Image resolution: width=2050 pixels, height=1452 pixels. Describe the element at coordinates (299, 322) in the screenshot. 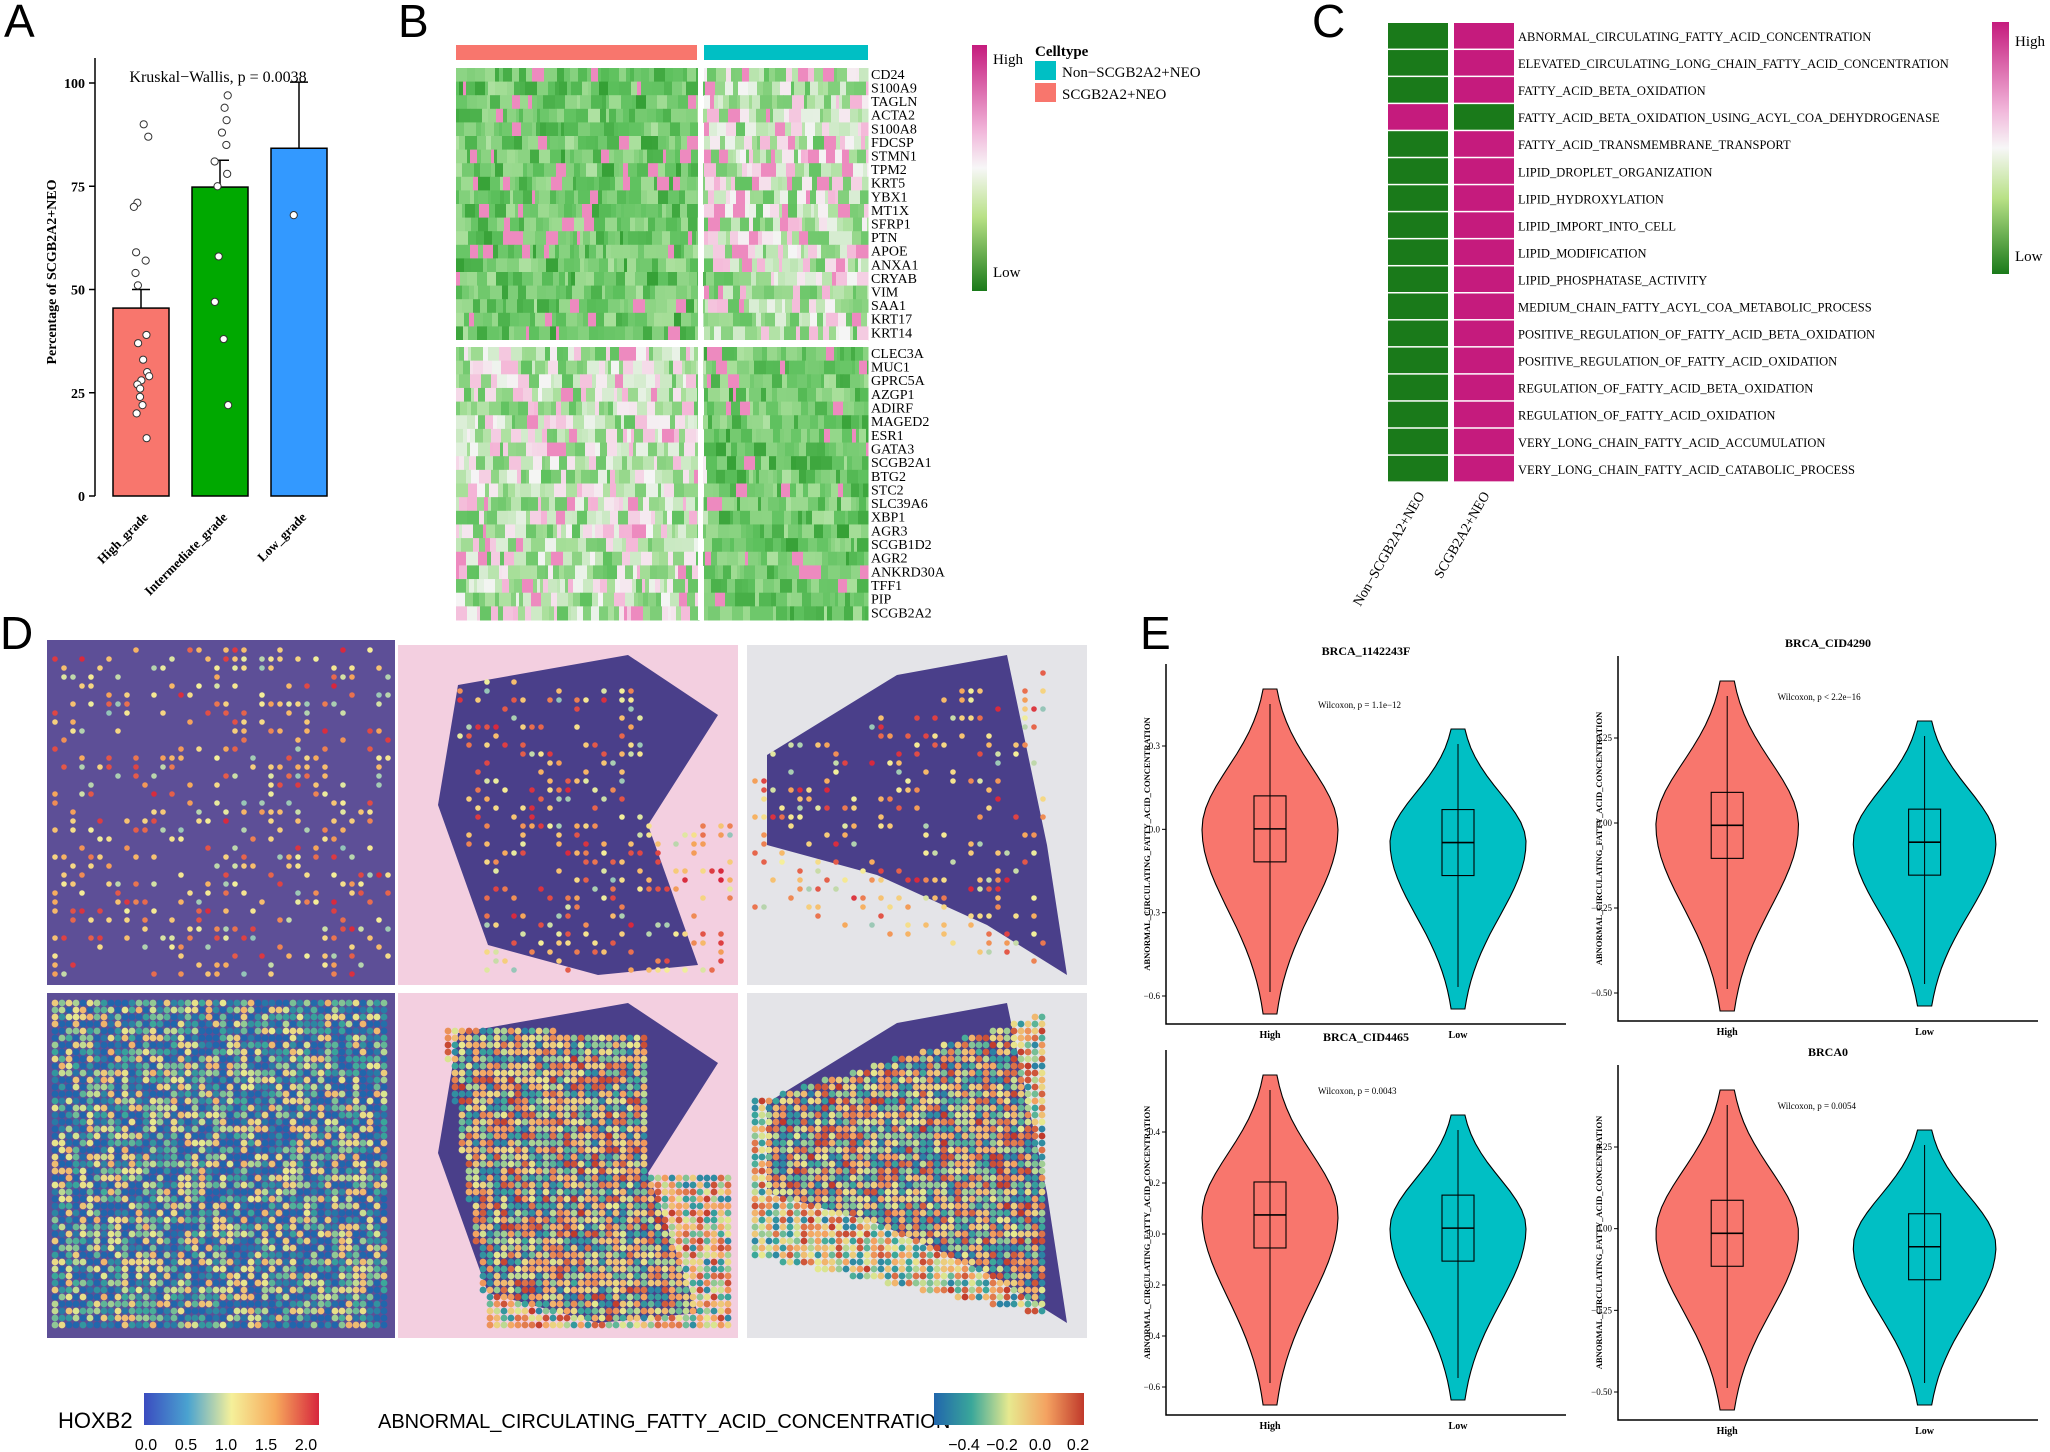

I see `bar` at that location.